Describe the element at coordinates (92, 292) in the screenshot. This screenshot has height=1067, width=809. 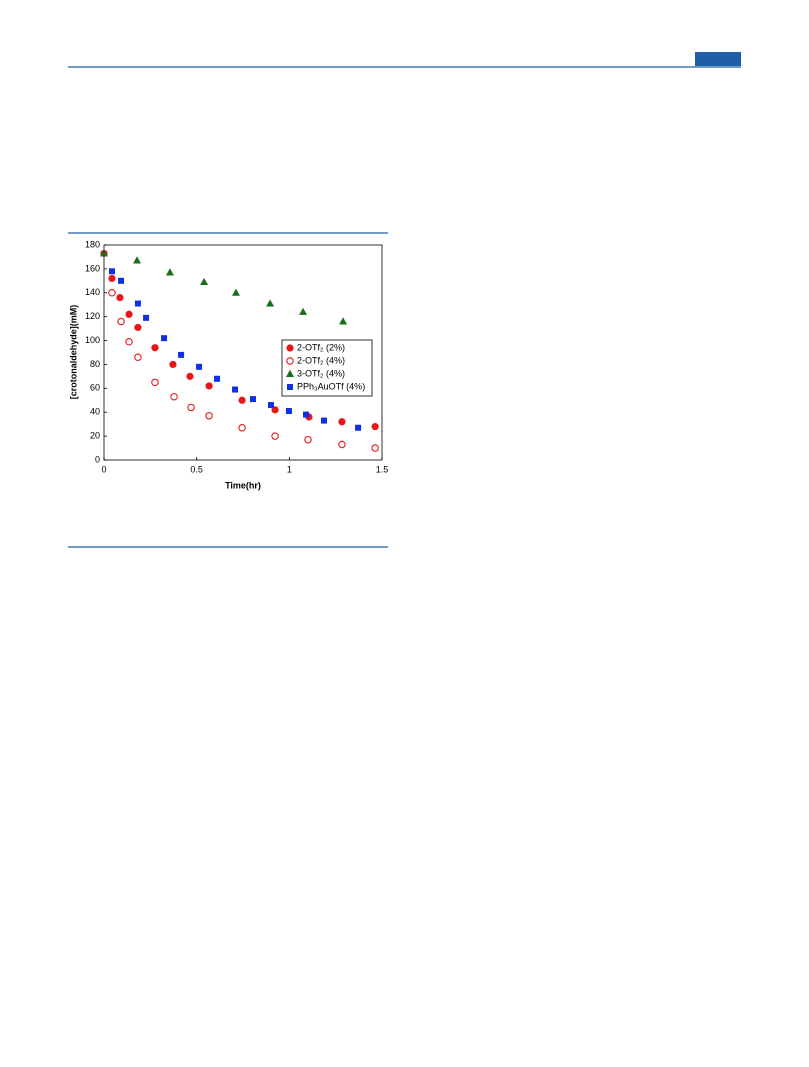
I see `y-tick-label: 140` at that location.